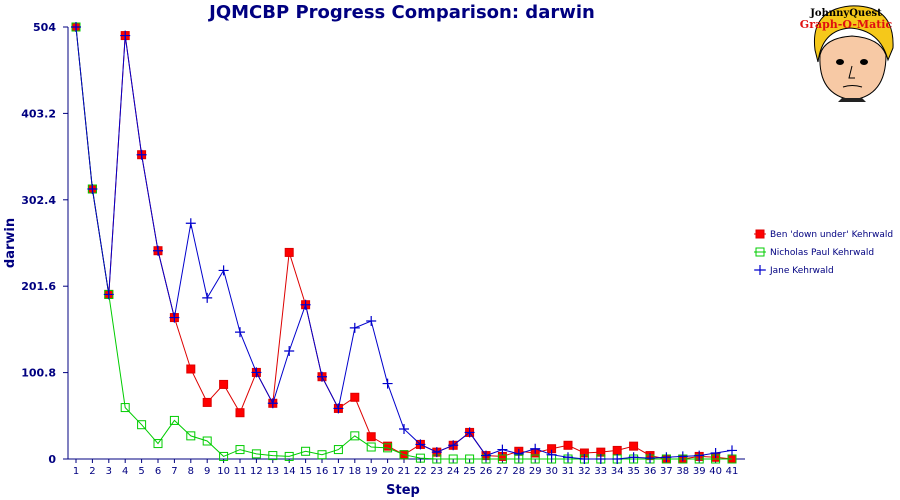 This screenshot has width=900, height=500. What do you see at coordinates (38, 373) in the screenshot?
I see `y-tick-label: 100.8` at bounding box center [38, 373].